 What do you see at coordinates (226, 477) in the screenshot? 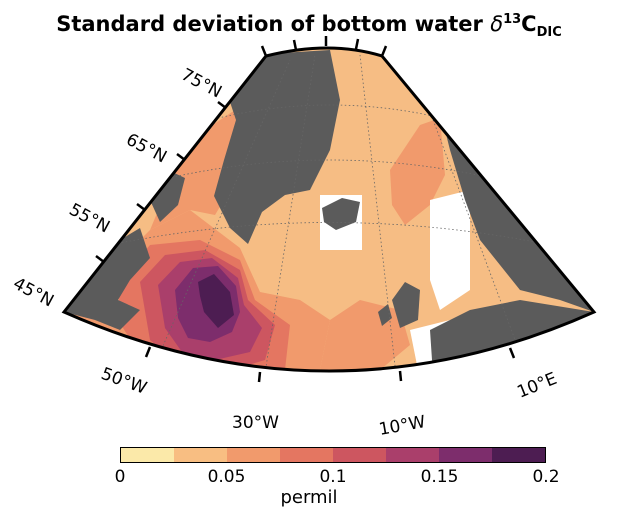
I see `colorbar-tick-label: 0.05` at bounding box center [226, 477].